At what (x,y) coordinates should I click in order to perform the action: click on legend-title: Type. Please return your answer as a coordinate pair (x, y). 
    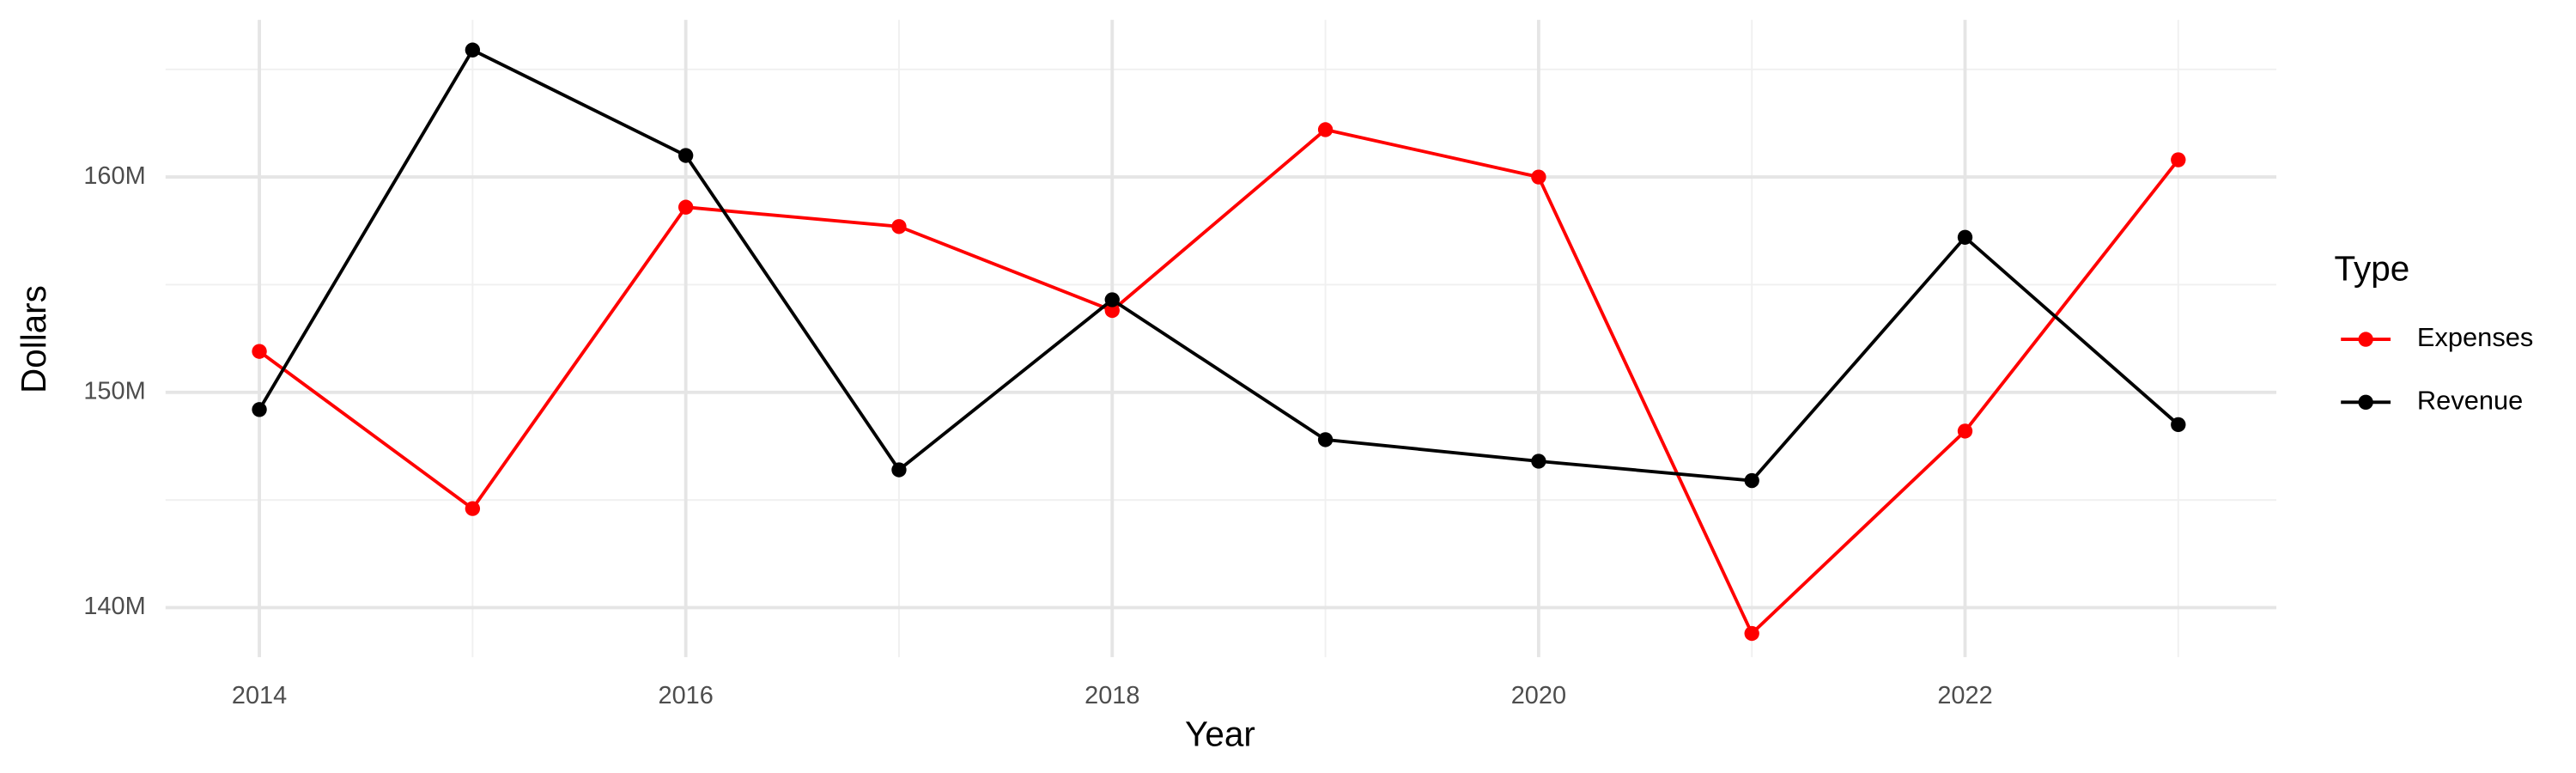
    Looking at the image, I should click on (2372, 269).